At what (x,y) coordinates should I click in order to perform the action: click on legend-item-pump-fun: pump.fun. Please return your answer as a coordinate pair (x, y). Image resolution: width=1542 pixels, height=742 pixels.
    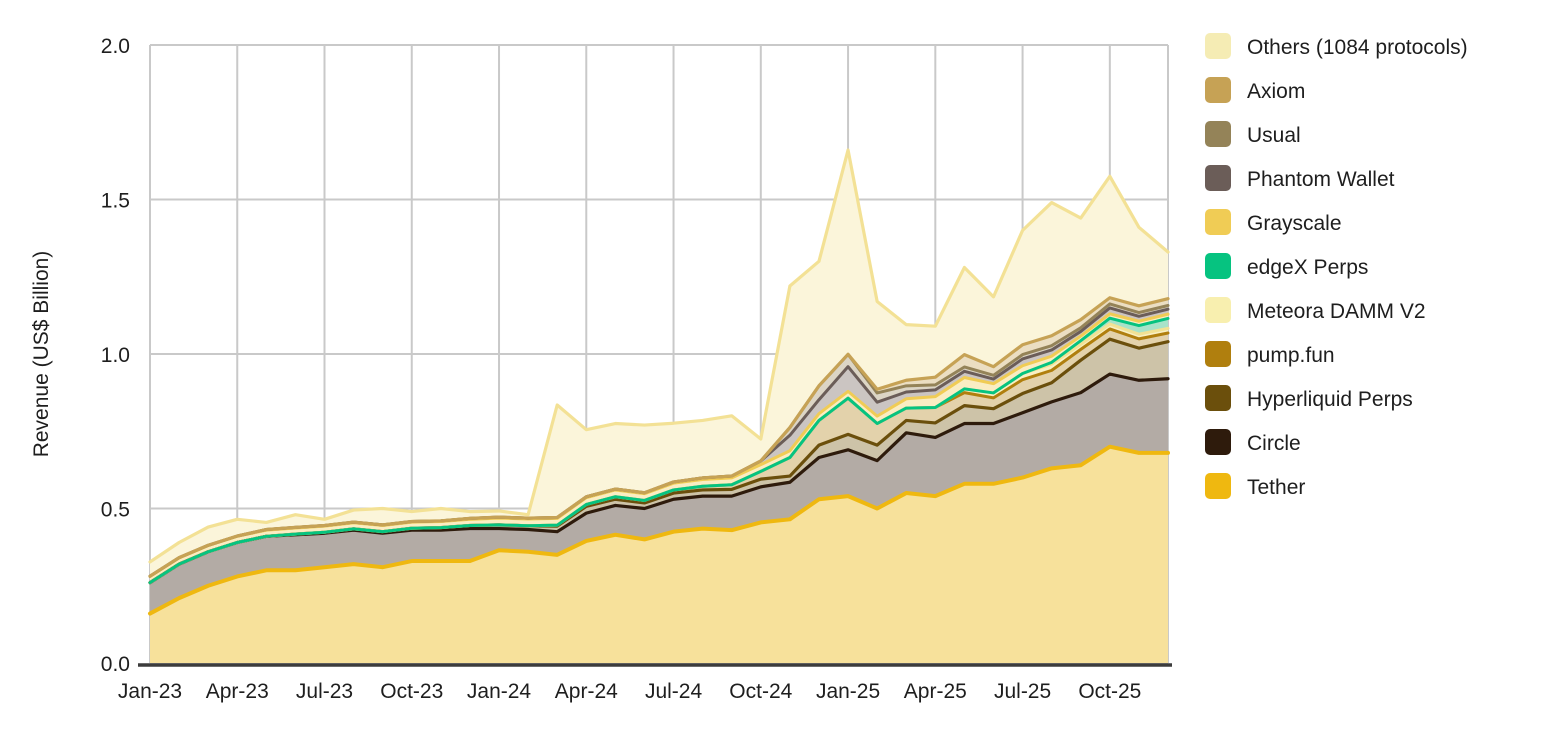
    Looking at the image, I should click on (1270, 354).